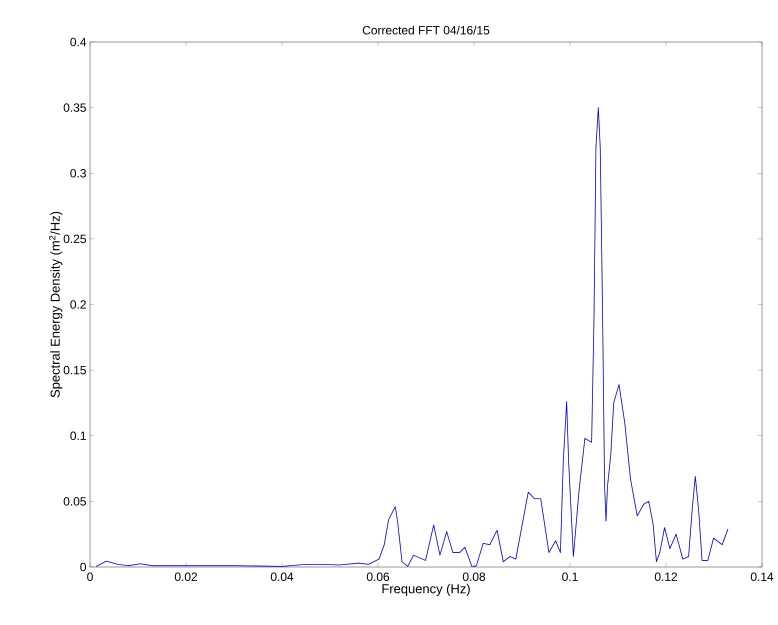 This screenshot has height=625, width=778. What do you see at coordinates (762, 576) in the screenshot?
I see `x-tick-label: 0.14` at bounding box center [762, 576].